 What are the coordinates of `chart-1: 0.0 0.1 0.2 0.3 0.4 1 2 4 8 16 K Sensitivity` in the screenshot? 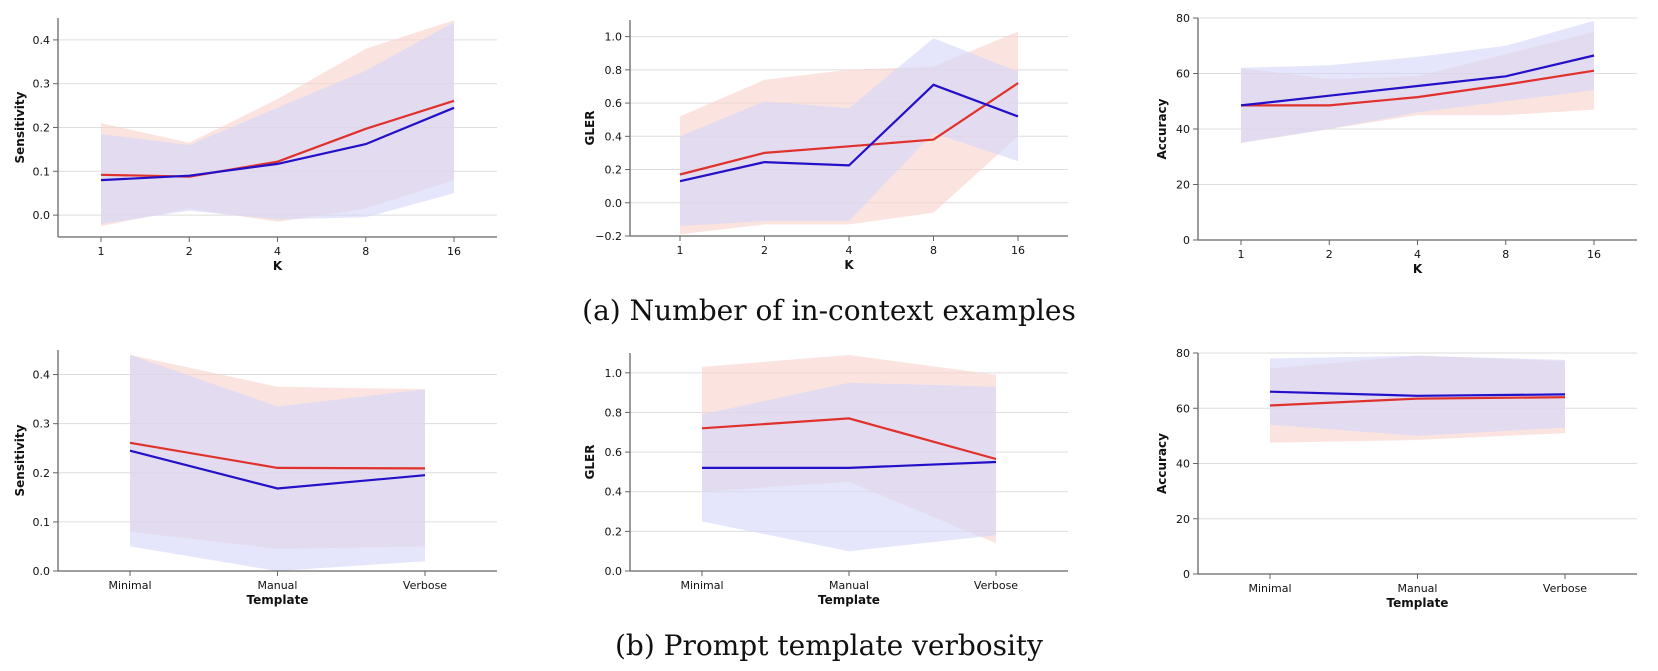 It's located at (255, 145).